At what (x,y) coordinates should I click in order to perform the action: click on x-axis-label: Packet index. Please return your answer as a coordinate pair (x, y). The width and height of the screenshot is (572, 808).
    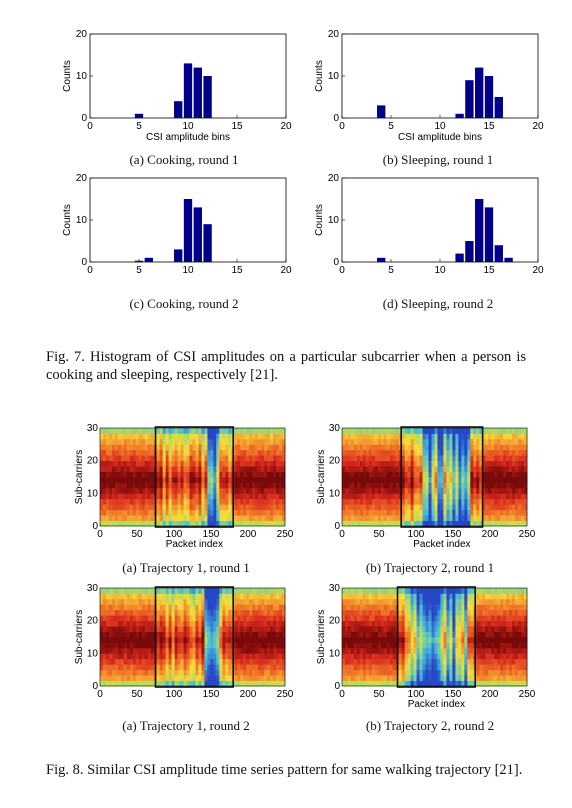
    Looking at the image, I should click on (441, 544).